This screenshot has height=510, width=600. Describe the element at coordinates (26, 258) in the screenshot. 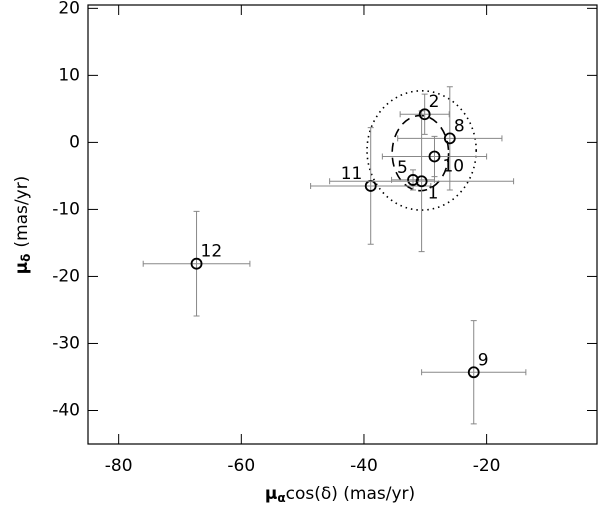

I see `y-label-subscript: δ` at that location.